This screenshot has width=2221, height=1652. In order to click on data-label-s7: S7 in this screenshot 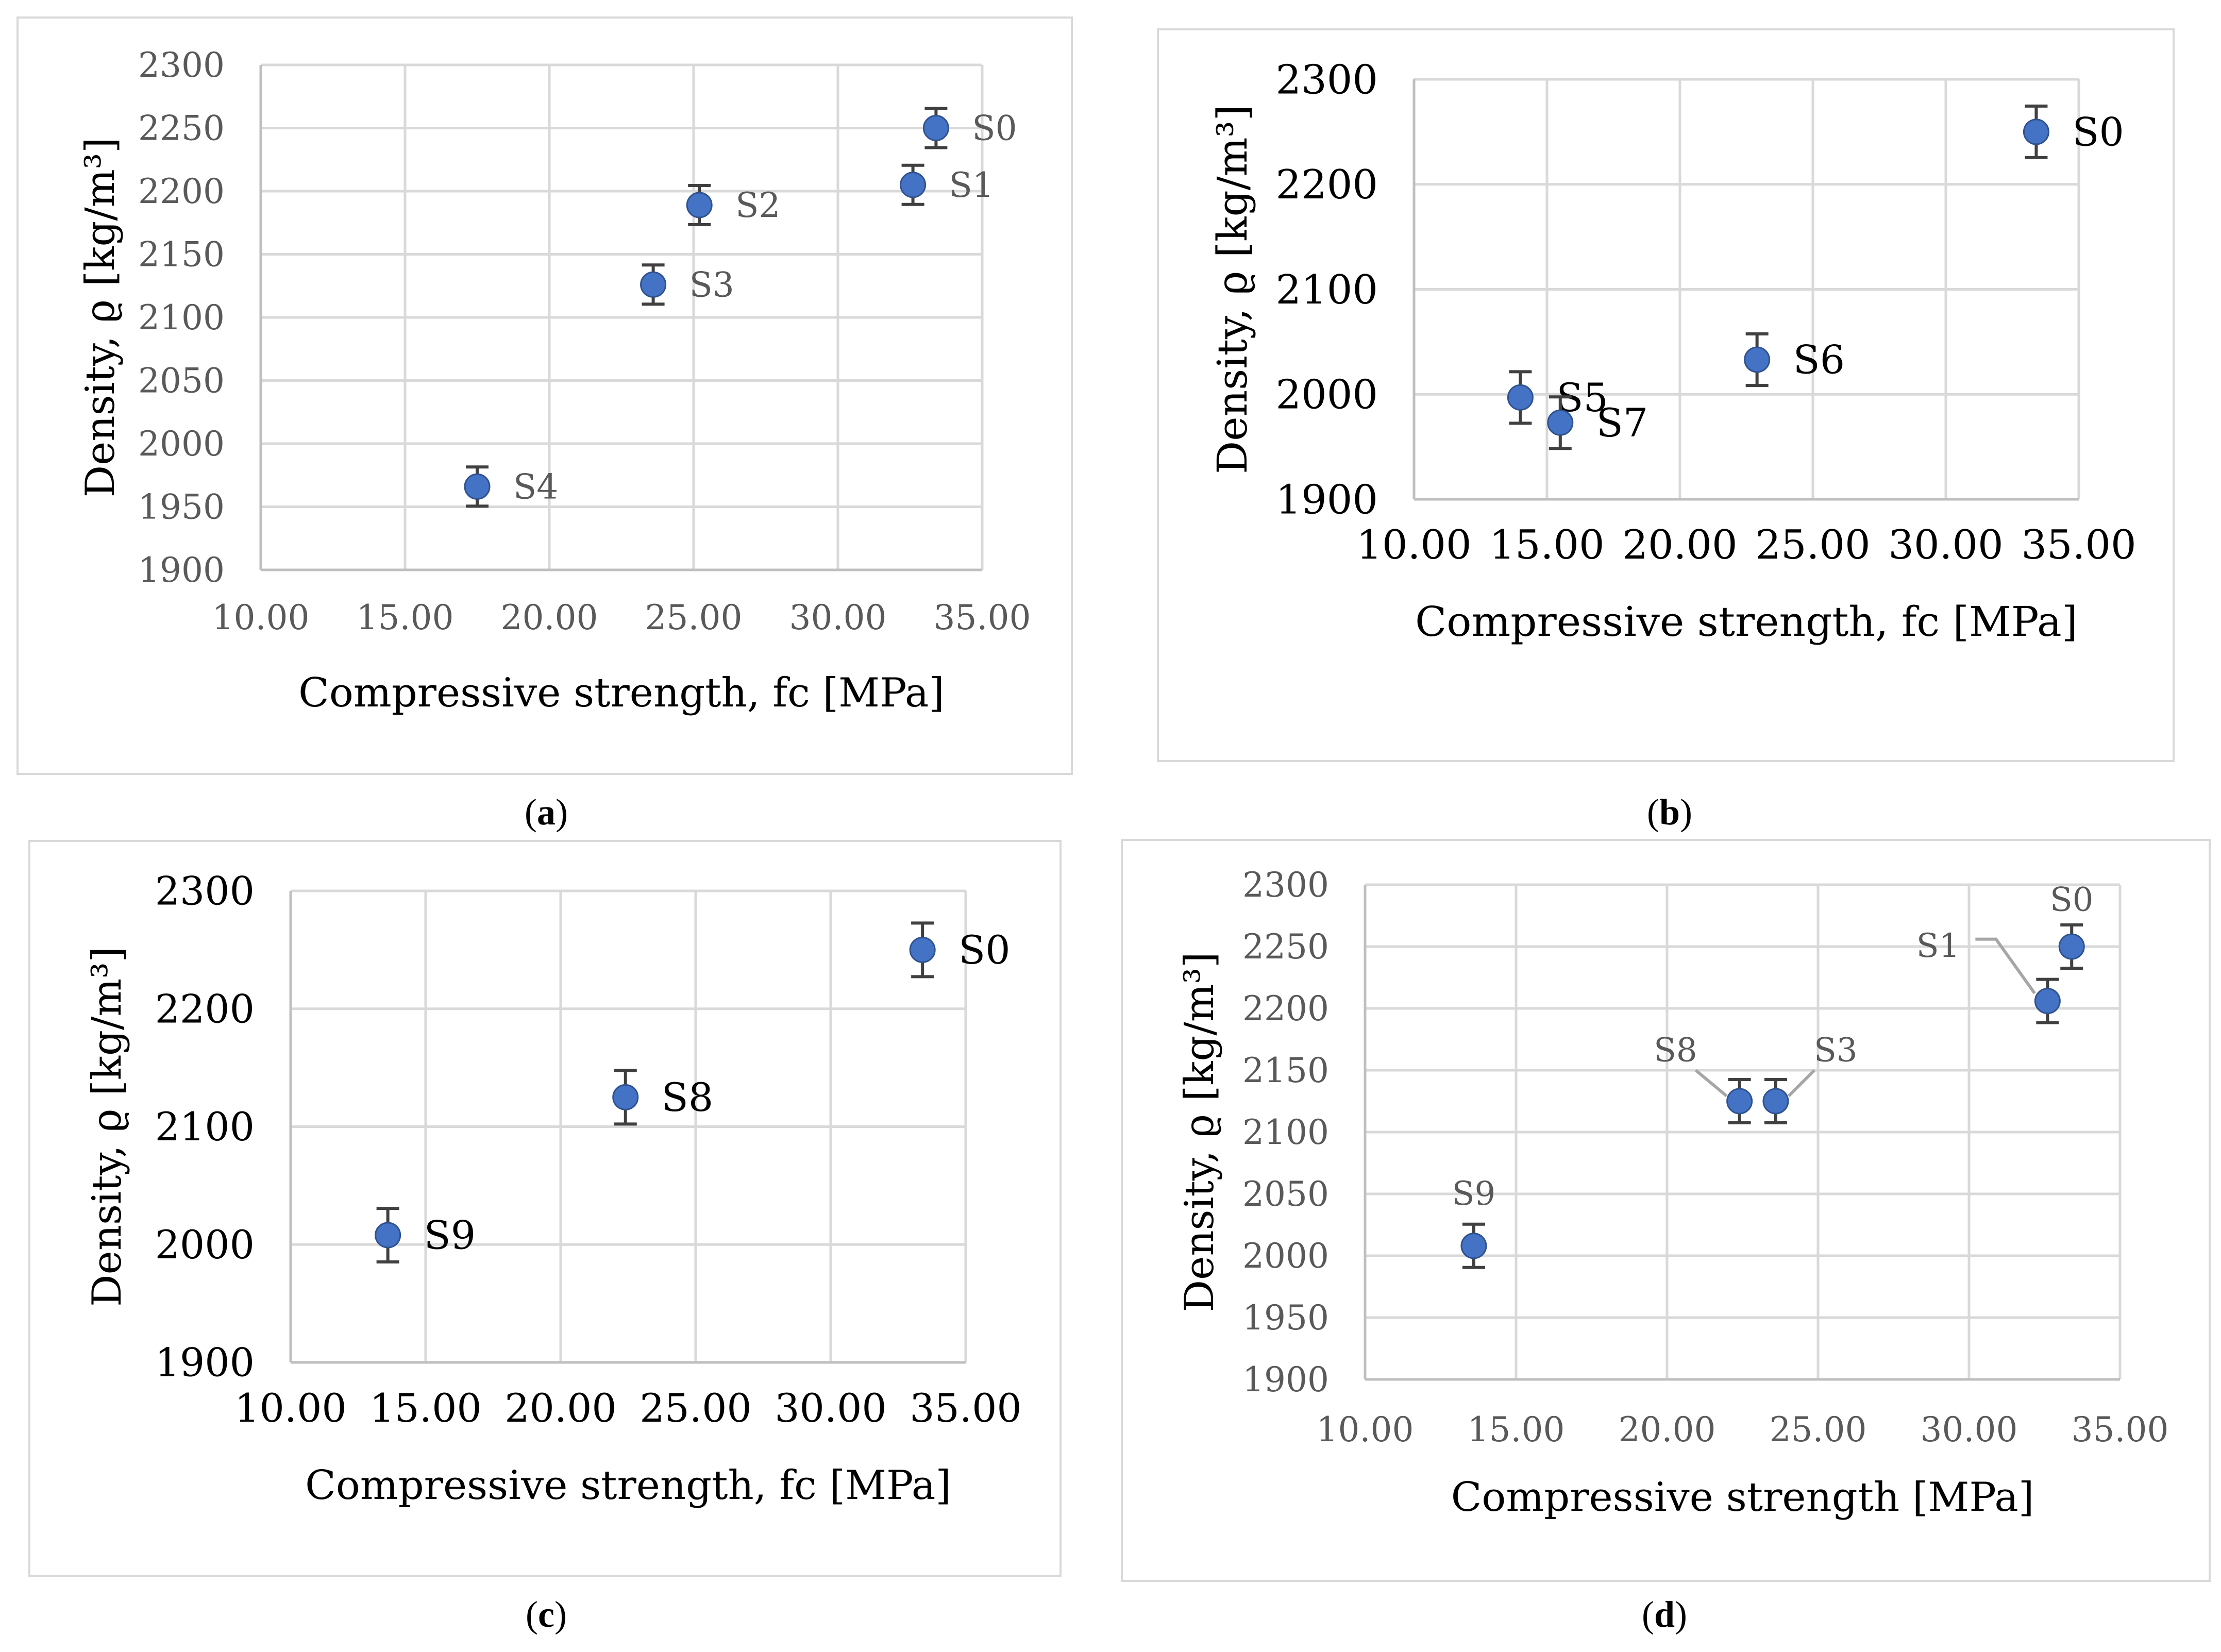, I will do `click(1622, 423)`.